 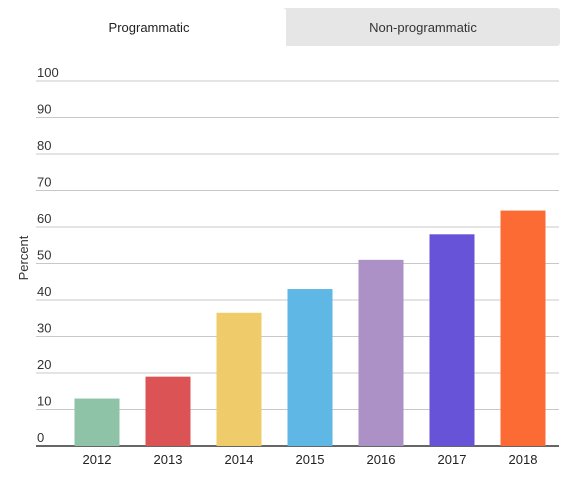 What do you see at coordinates (381, 352) in the screenshot?
I see `bar-2016` at bounding box center [381, 352].